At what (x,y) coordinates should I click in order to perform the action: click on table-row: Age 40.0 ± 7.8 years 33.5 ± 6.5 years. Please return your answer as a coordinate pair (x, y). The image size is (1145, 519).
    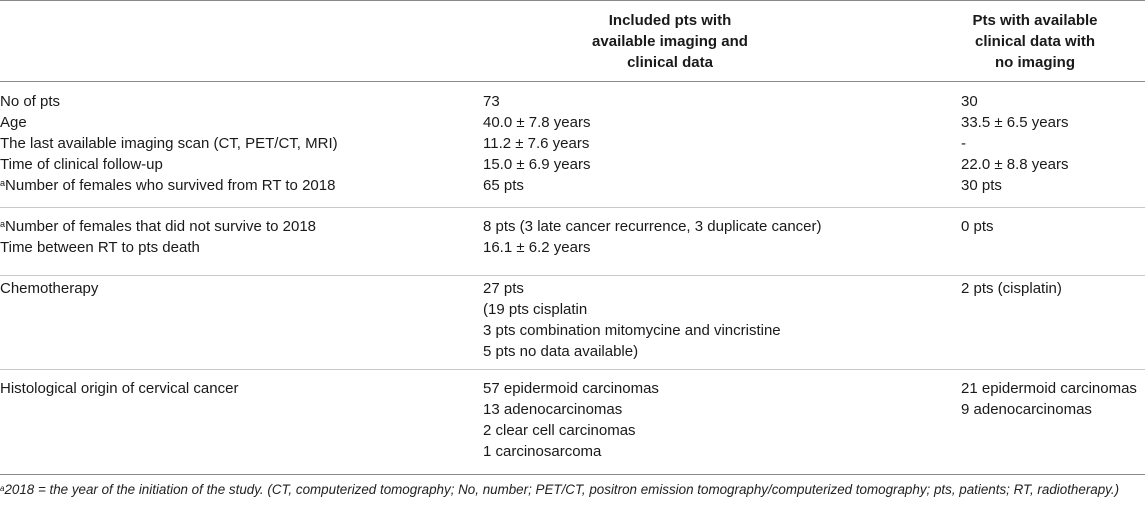
    Looking at the image, I should click on (572, 122).